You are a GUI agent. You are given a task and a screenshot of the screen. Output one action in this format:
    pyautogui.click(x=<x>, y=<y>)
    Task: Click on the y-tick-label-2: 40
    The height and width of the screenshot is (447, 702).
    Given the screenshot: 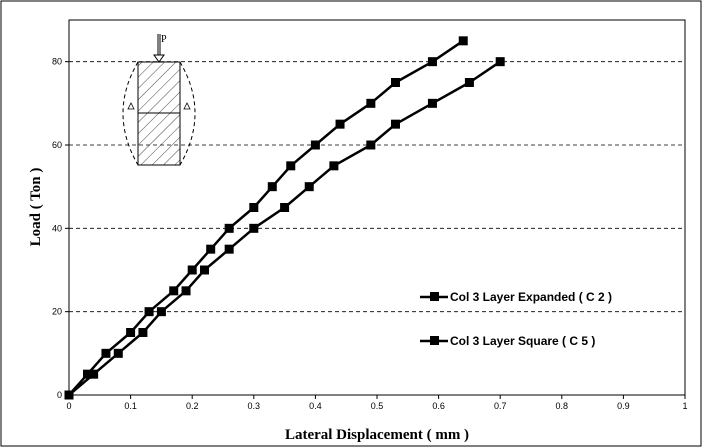 What is the action you would take?
    pyautogui.click(x=57, y=228)
    